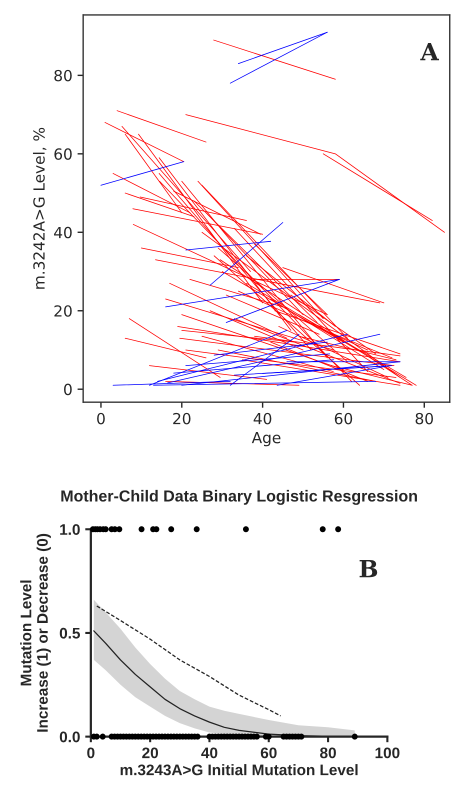 This screenshot has width=452, height=787. What do you see at coordinates (388, 752) in the screenshot?
I see `x-tick-label: 100` at bounding box center [388, 752].